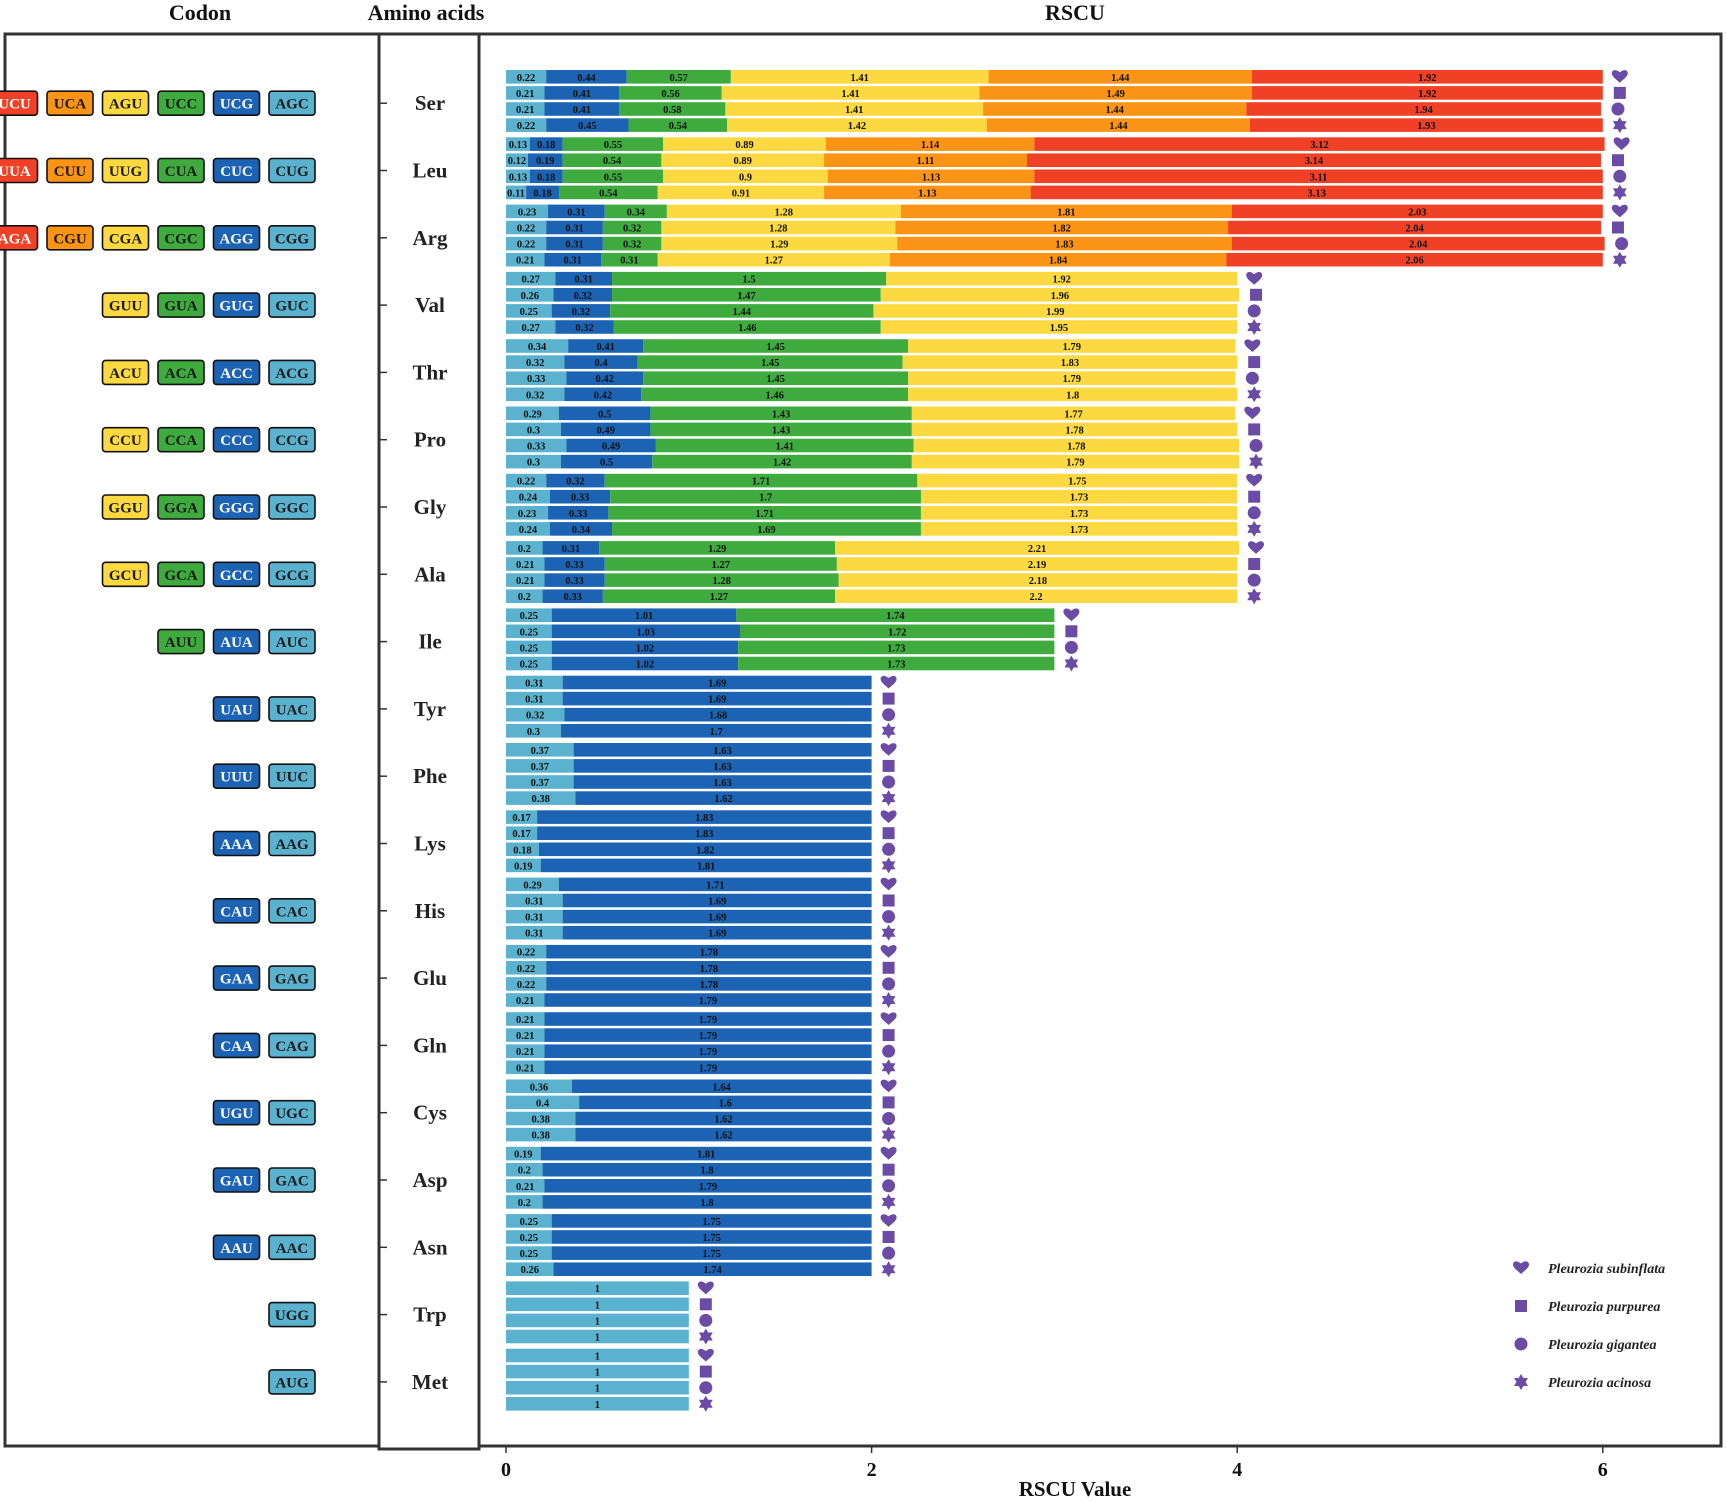 The width and height of the screenshot is (1726, 1502). I want to click on bar-segment-label: 0.41, so click(605, 347).